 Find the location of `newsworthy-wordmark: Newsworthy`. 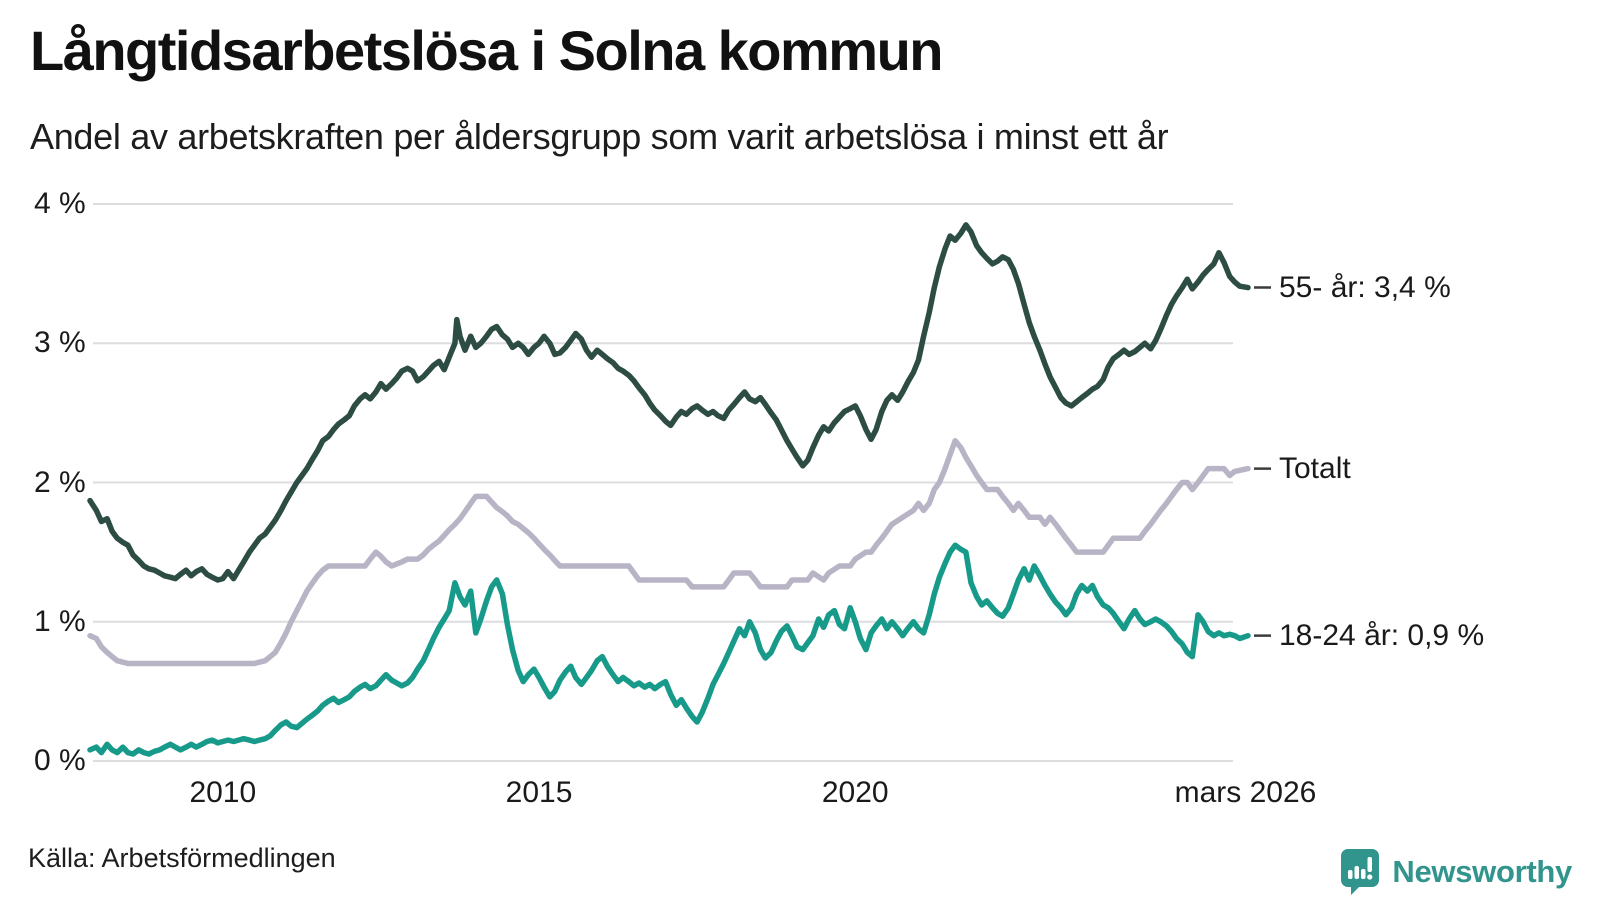

newsworthy-wordmark: Newsworthy is located at coordinates (1482, 871).